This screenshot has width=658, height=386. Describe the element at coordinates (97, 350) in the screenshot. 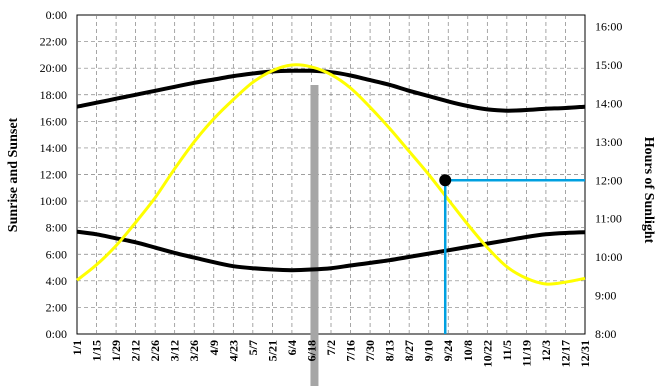

I see `x-tick-label: 1/15` at that location.